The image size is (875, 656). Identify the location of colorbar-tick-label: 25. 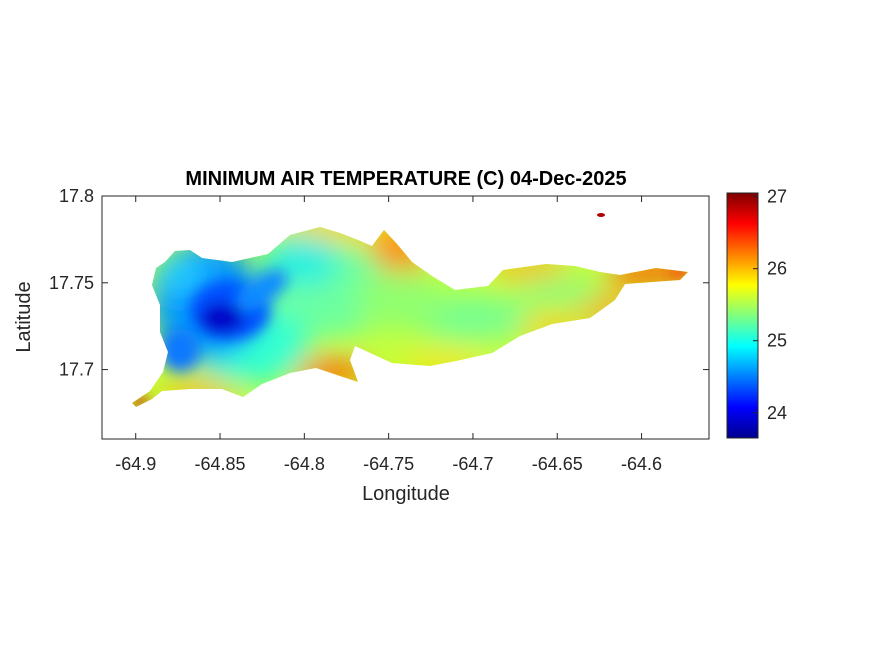
(777, 341).